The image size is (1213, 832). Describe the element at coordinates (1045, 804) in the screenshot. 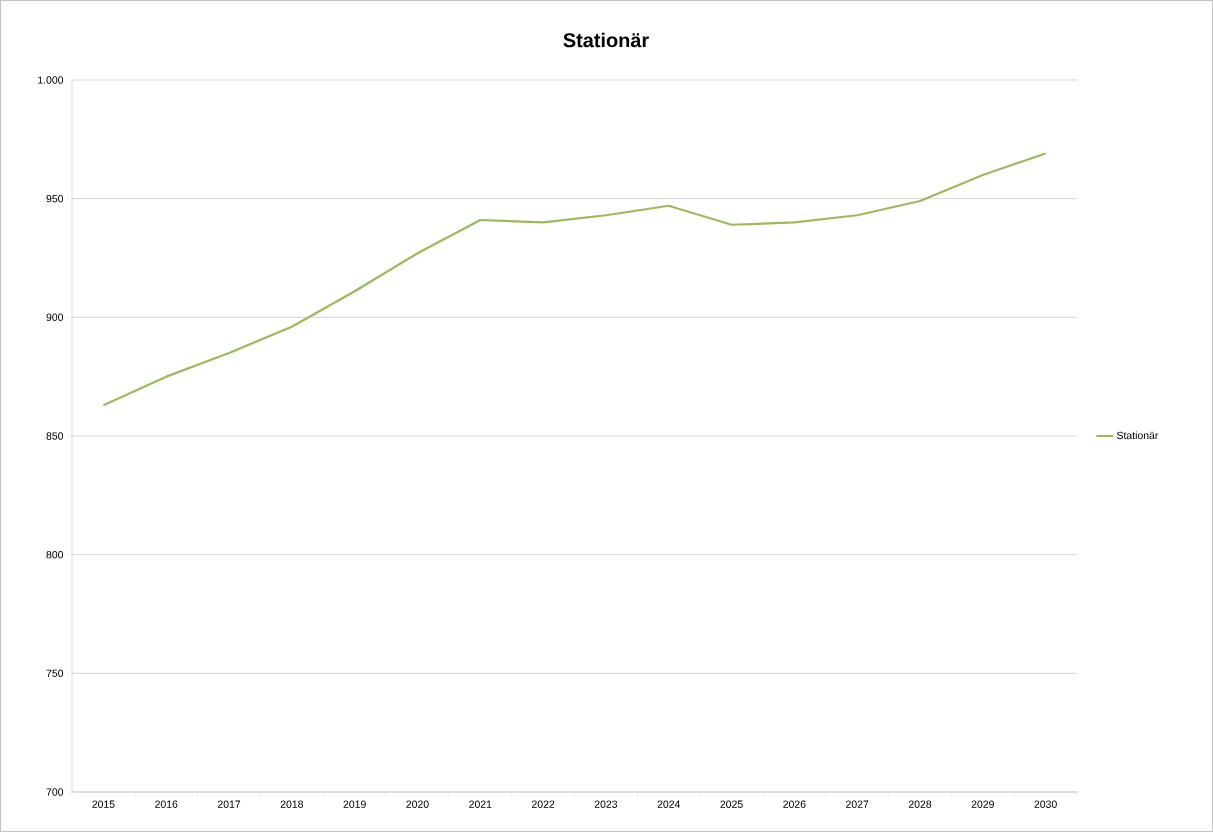

I see `x-tick-label: 2030` at that location.